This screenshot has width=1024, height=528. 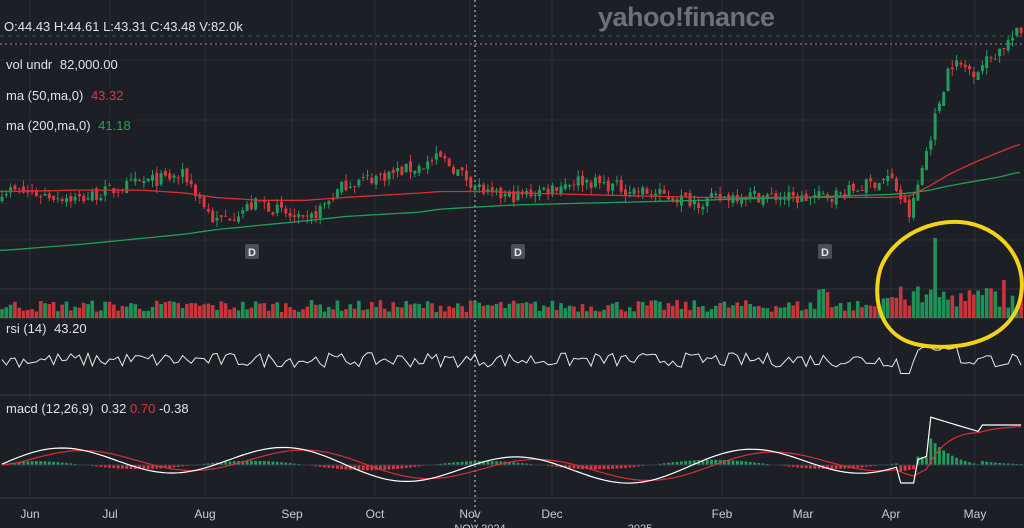 I want to click on macd-legend: macd (12,26,9) 0.32 0.70 -0.38, so click(x=97, y=408).